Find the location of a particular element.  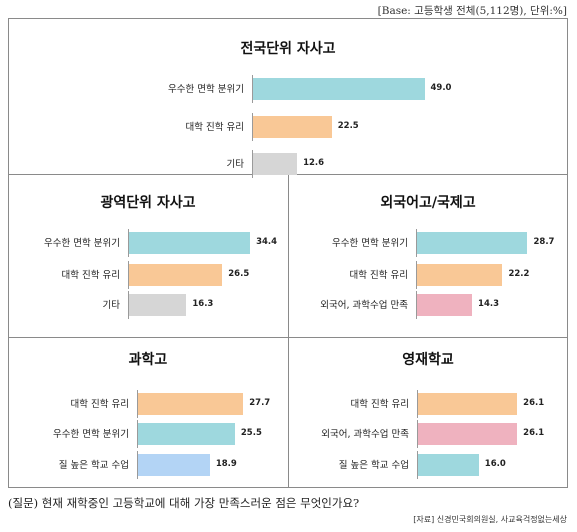

chart-title: 전국단위 자사고 is located at coordinates (288, 49).